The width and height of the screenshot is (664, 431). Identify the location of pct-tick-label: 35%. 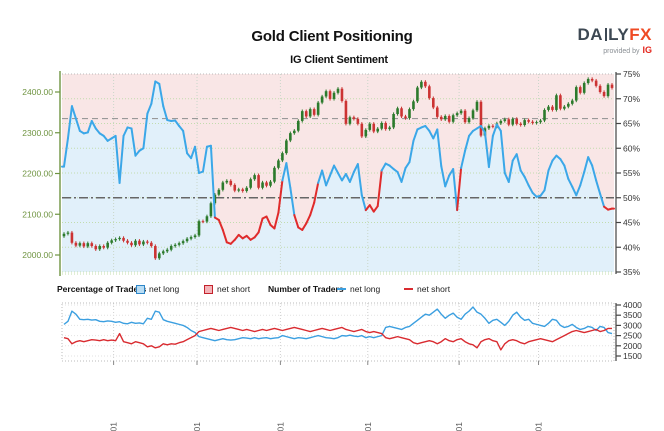
(631, 272).